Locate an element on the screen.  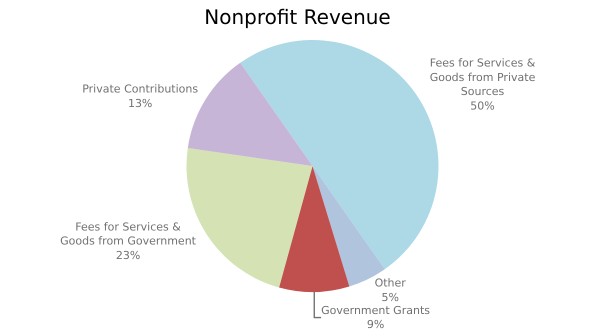
data-label: 5% is located at coordinates (390, 297).